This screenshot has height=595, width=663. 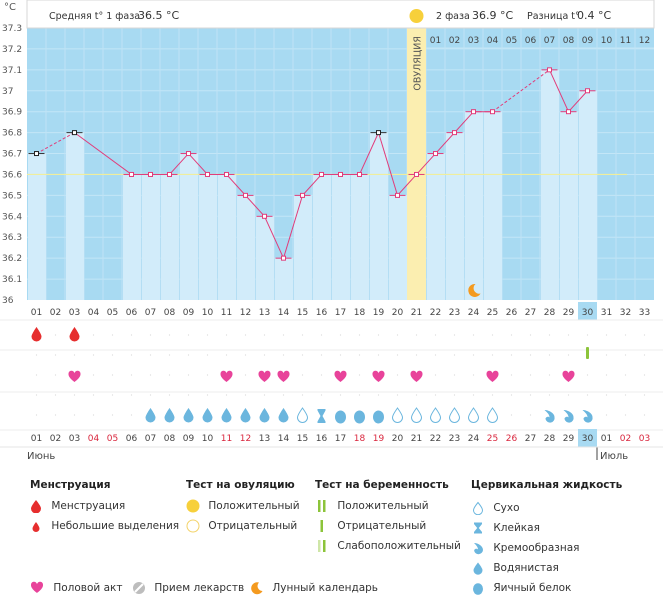 What do you see at coordinates (530, 313) in the screenshot?
I see `cycle-day-label: 27` at bounding box center [530, 313].